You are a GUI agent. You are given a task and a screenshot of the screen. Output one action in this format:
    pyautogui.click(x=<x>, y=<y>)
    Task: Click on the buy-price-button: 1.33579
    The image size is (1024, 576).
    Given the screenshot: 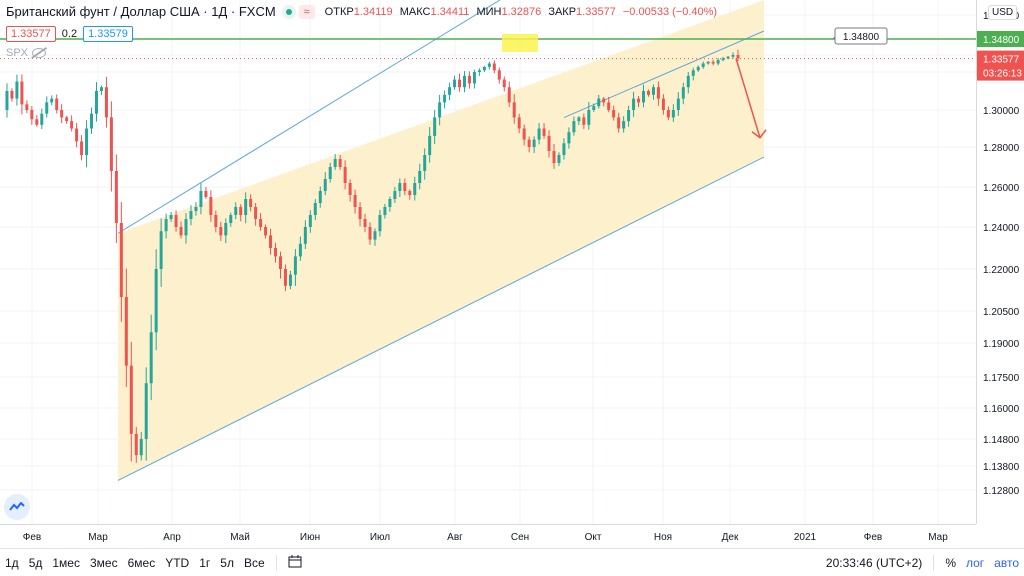 What is the action you would take?
    pyautogui.click(x=108, y=34)
    